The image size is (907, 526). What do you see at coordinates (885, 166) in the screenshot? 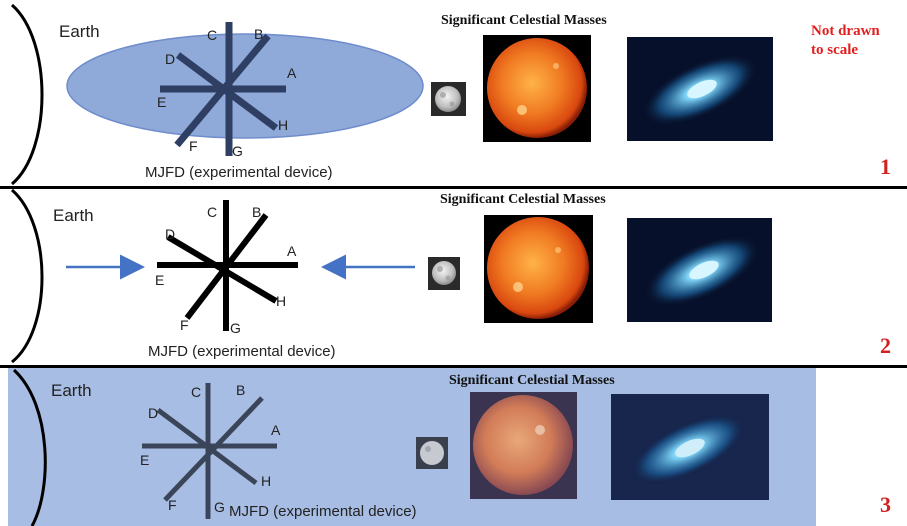
I see `panel-number: 1` at bounding box center [885, 166].